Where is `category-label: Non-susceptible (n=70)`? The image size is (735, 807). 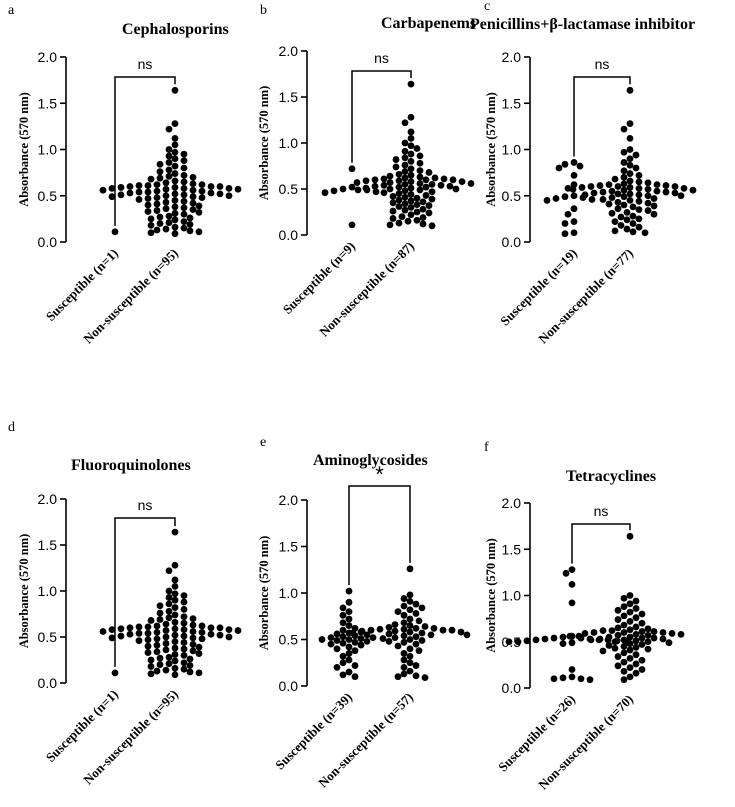 category-label: Non-susceptible (n=70) is located at coordinates (585, 742).